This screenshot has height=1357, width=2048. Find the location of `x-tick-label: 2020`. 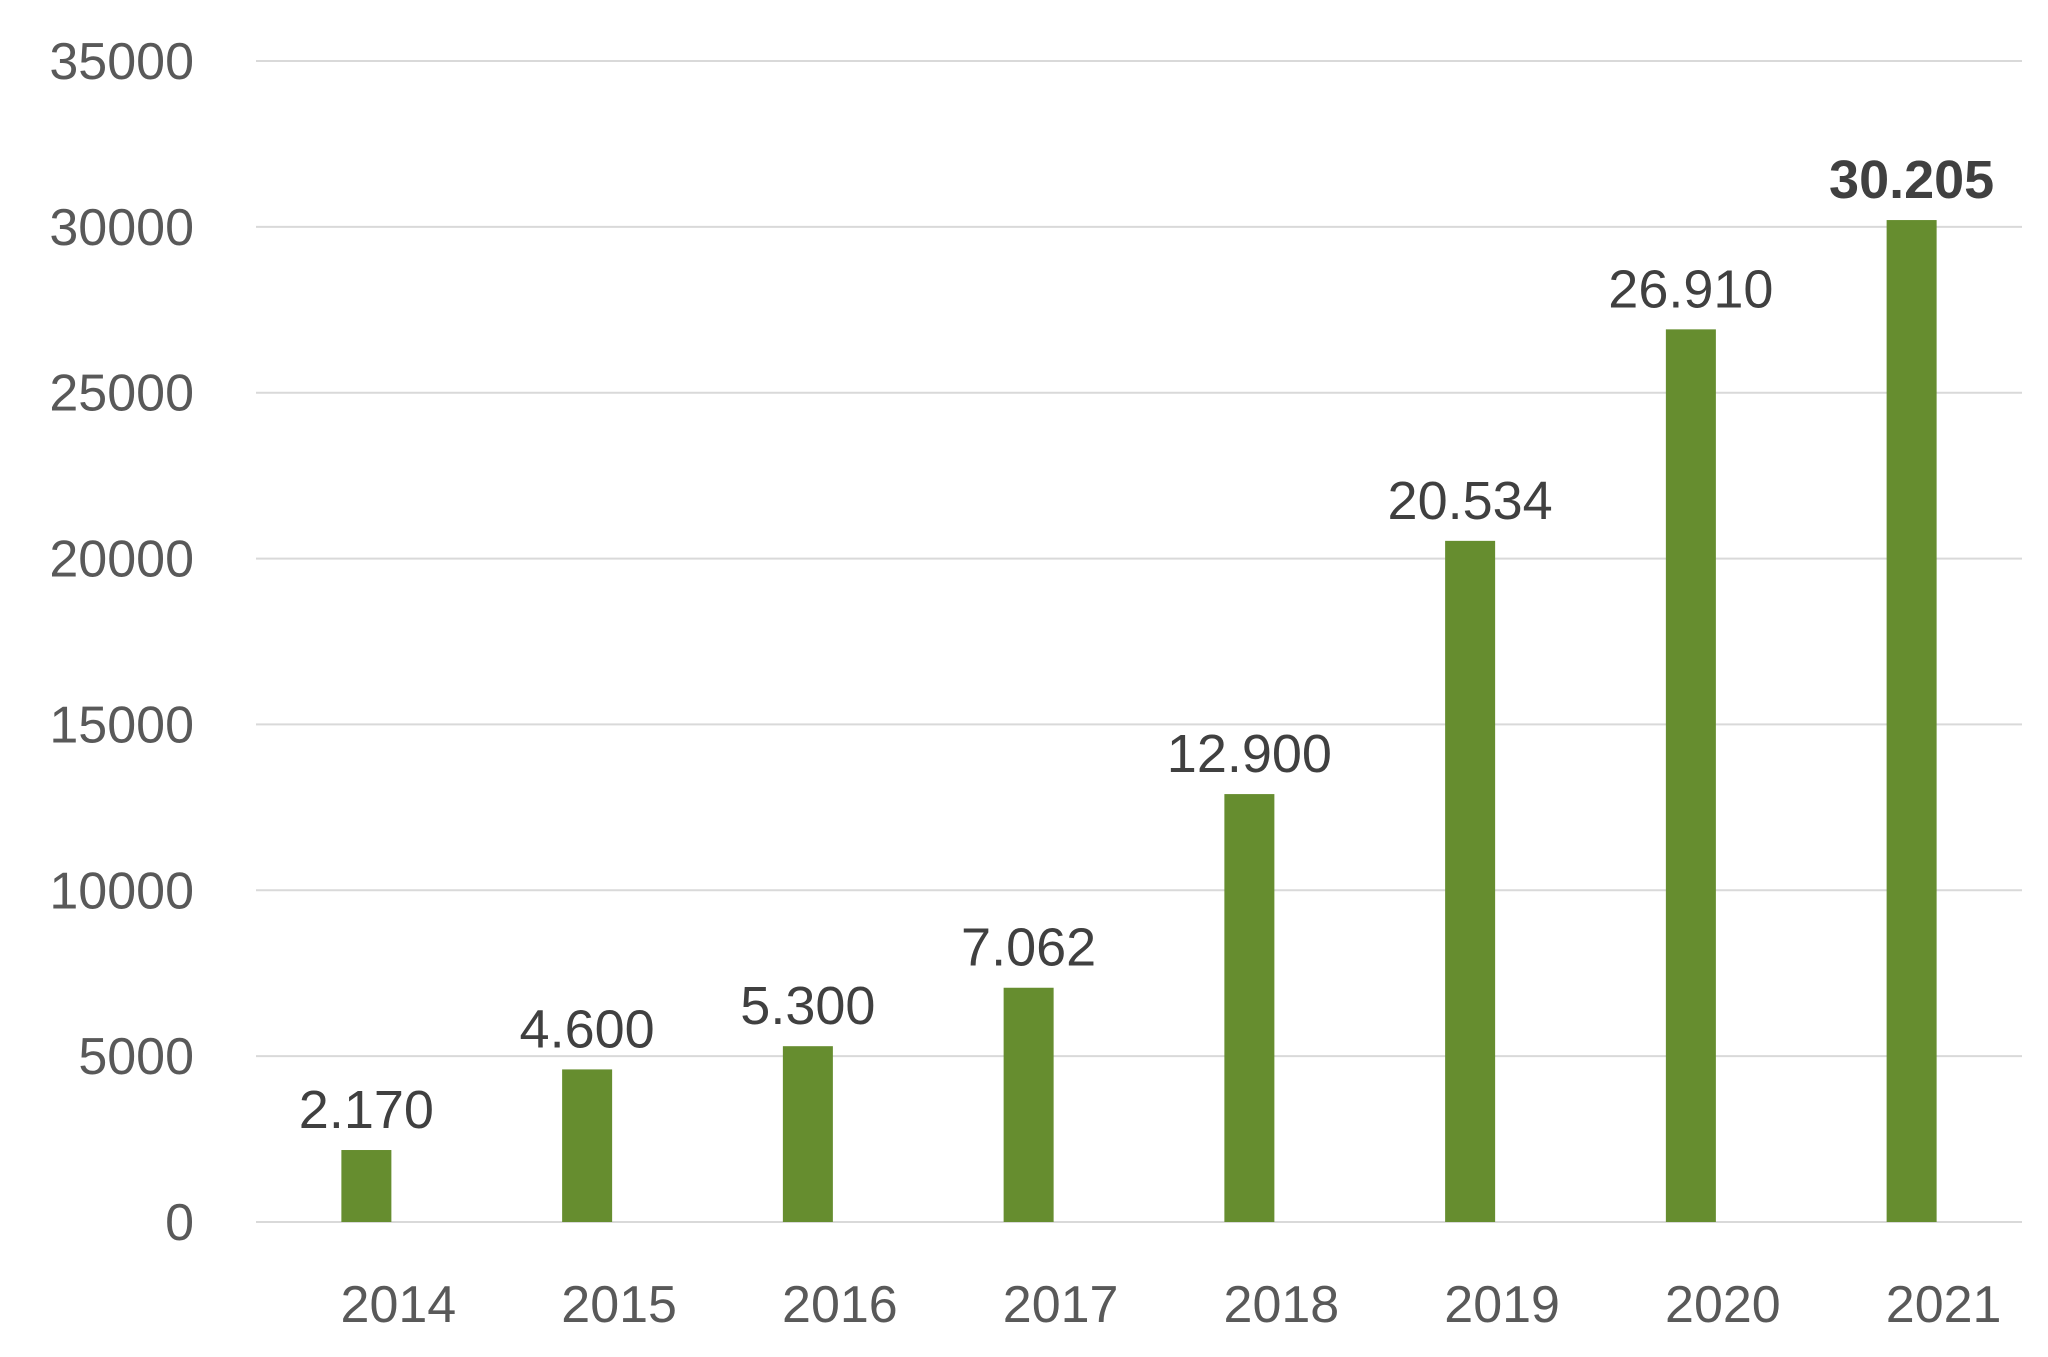

x-tick-label: 2020 is located at coordinates (1723, 1305).